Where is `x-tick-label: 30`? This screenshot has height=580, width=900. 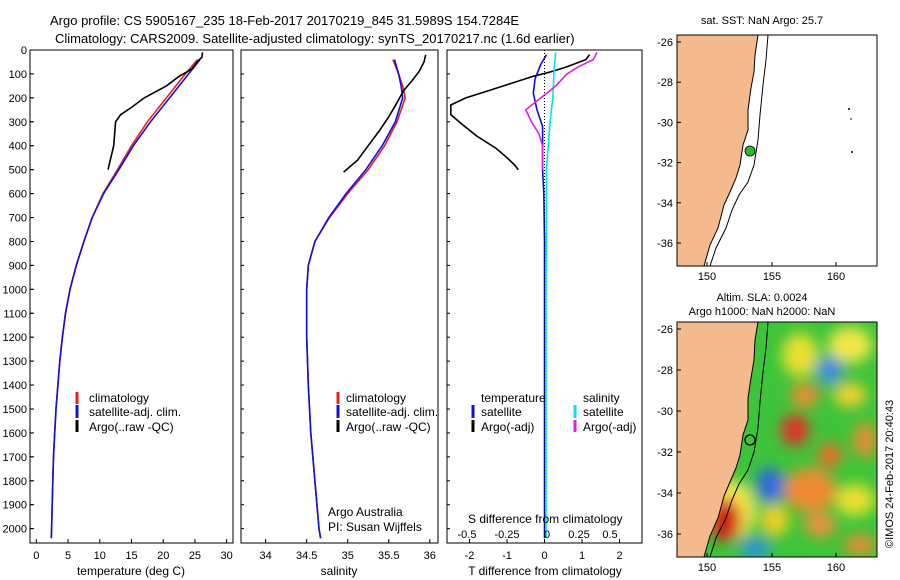
x-tick-label: 30 is located at coordinates (227, 556).